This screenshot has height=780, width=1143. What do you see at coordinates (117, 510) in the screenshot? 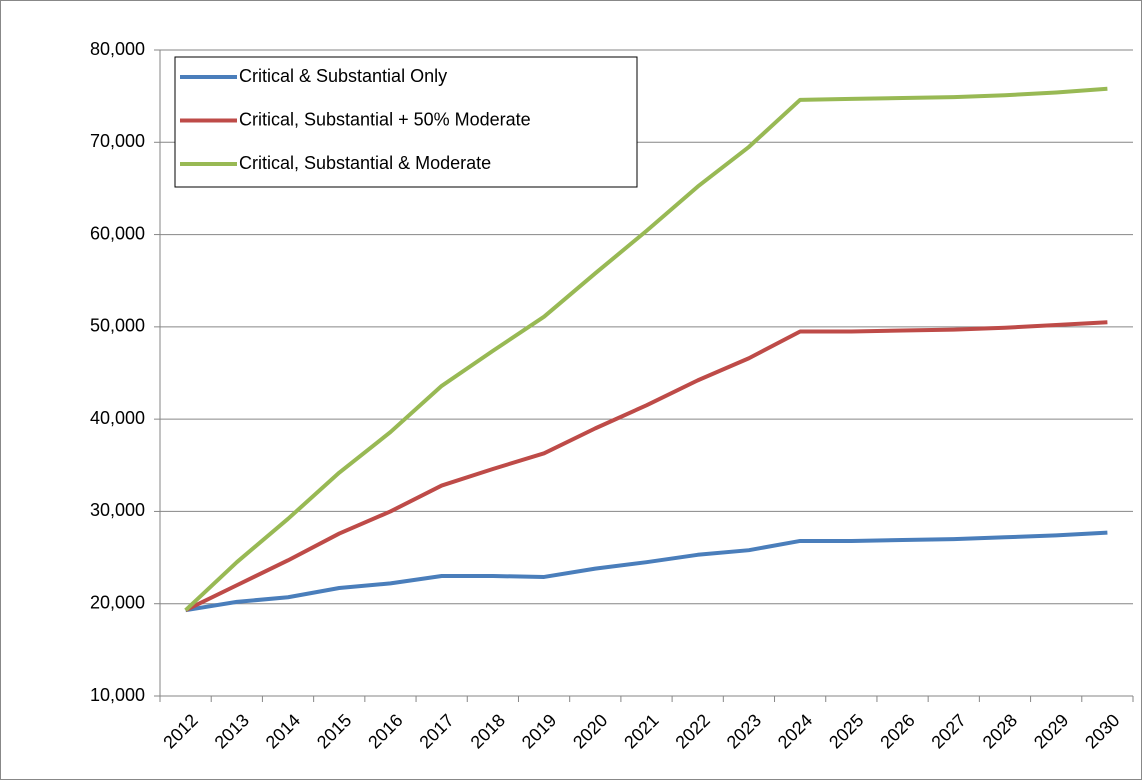
I see `y-tick-label: 30,000` at bounding box center [117, 510].